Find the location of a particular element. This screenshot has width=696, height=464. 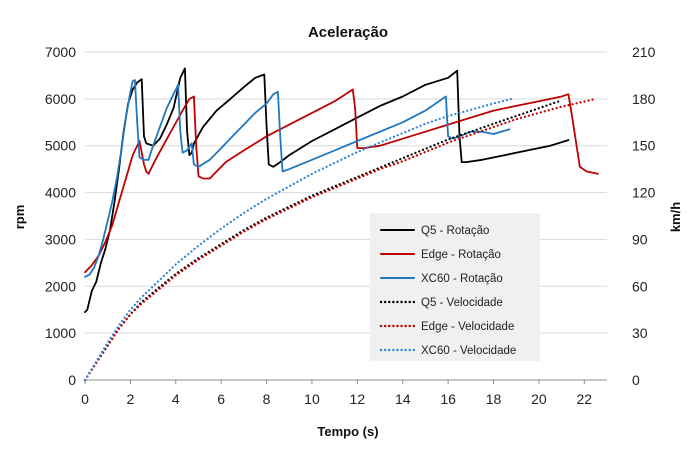

legend-box is located at coordinates (455, 287).